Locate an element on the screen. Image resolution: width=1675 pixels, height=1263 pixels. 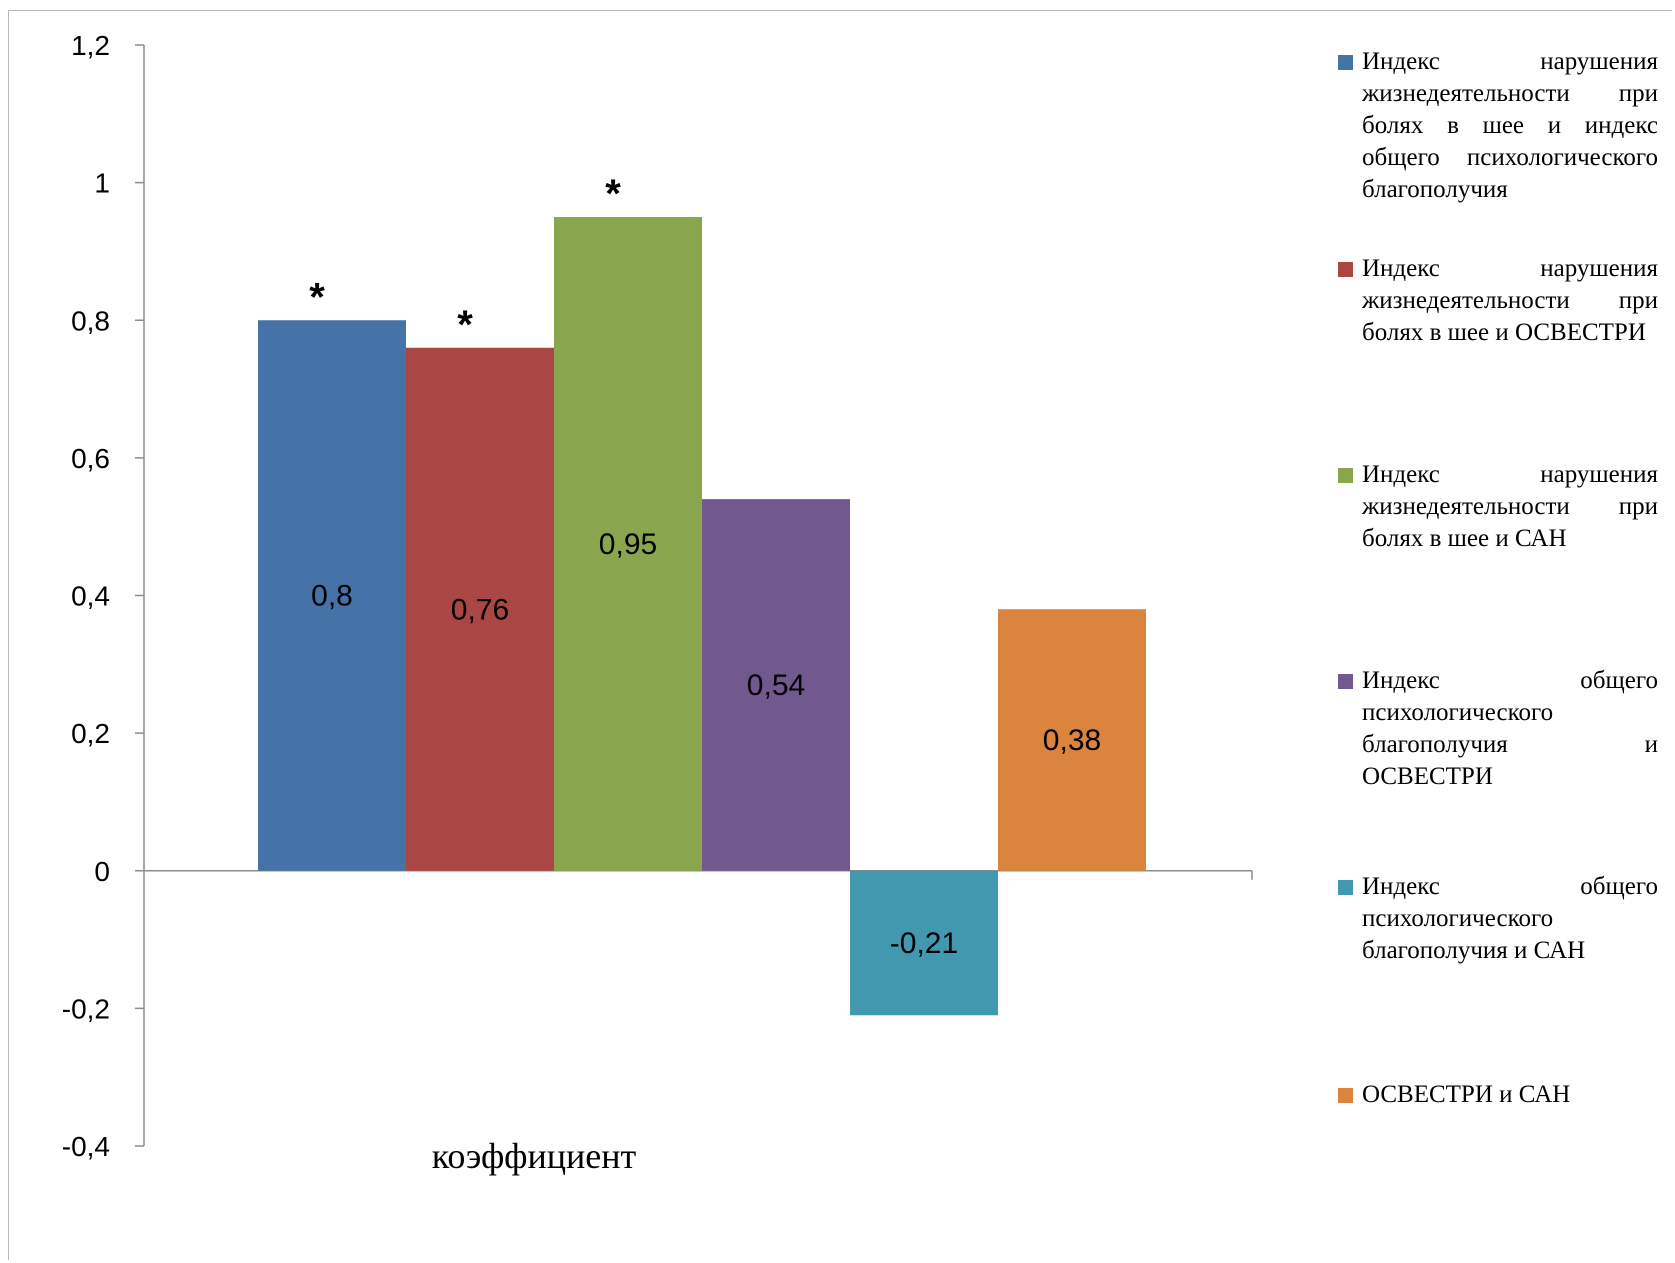
data-label: -0,21 is located at coordinates (924, 943).